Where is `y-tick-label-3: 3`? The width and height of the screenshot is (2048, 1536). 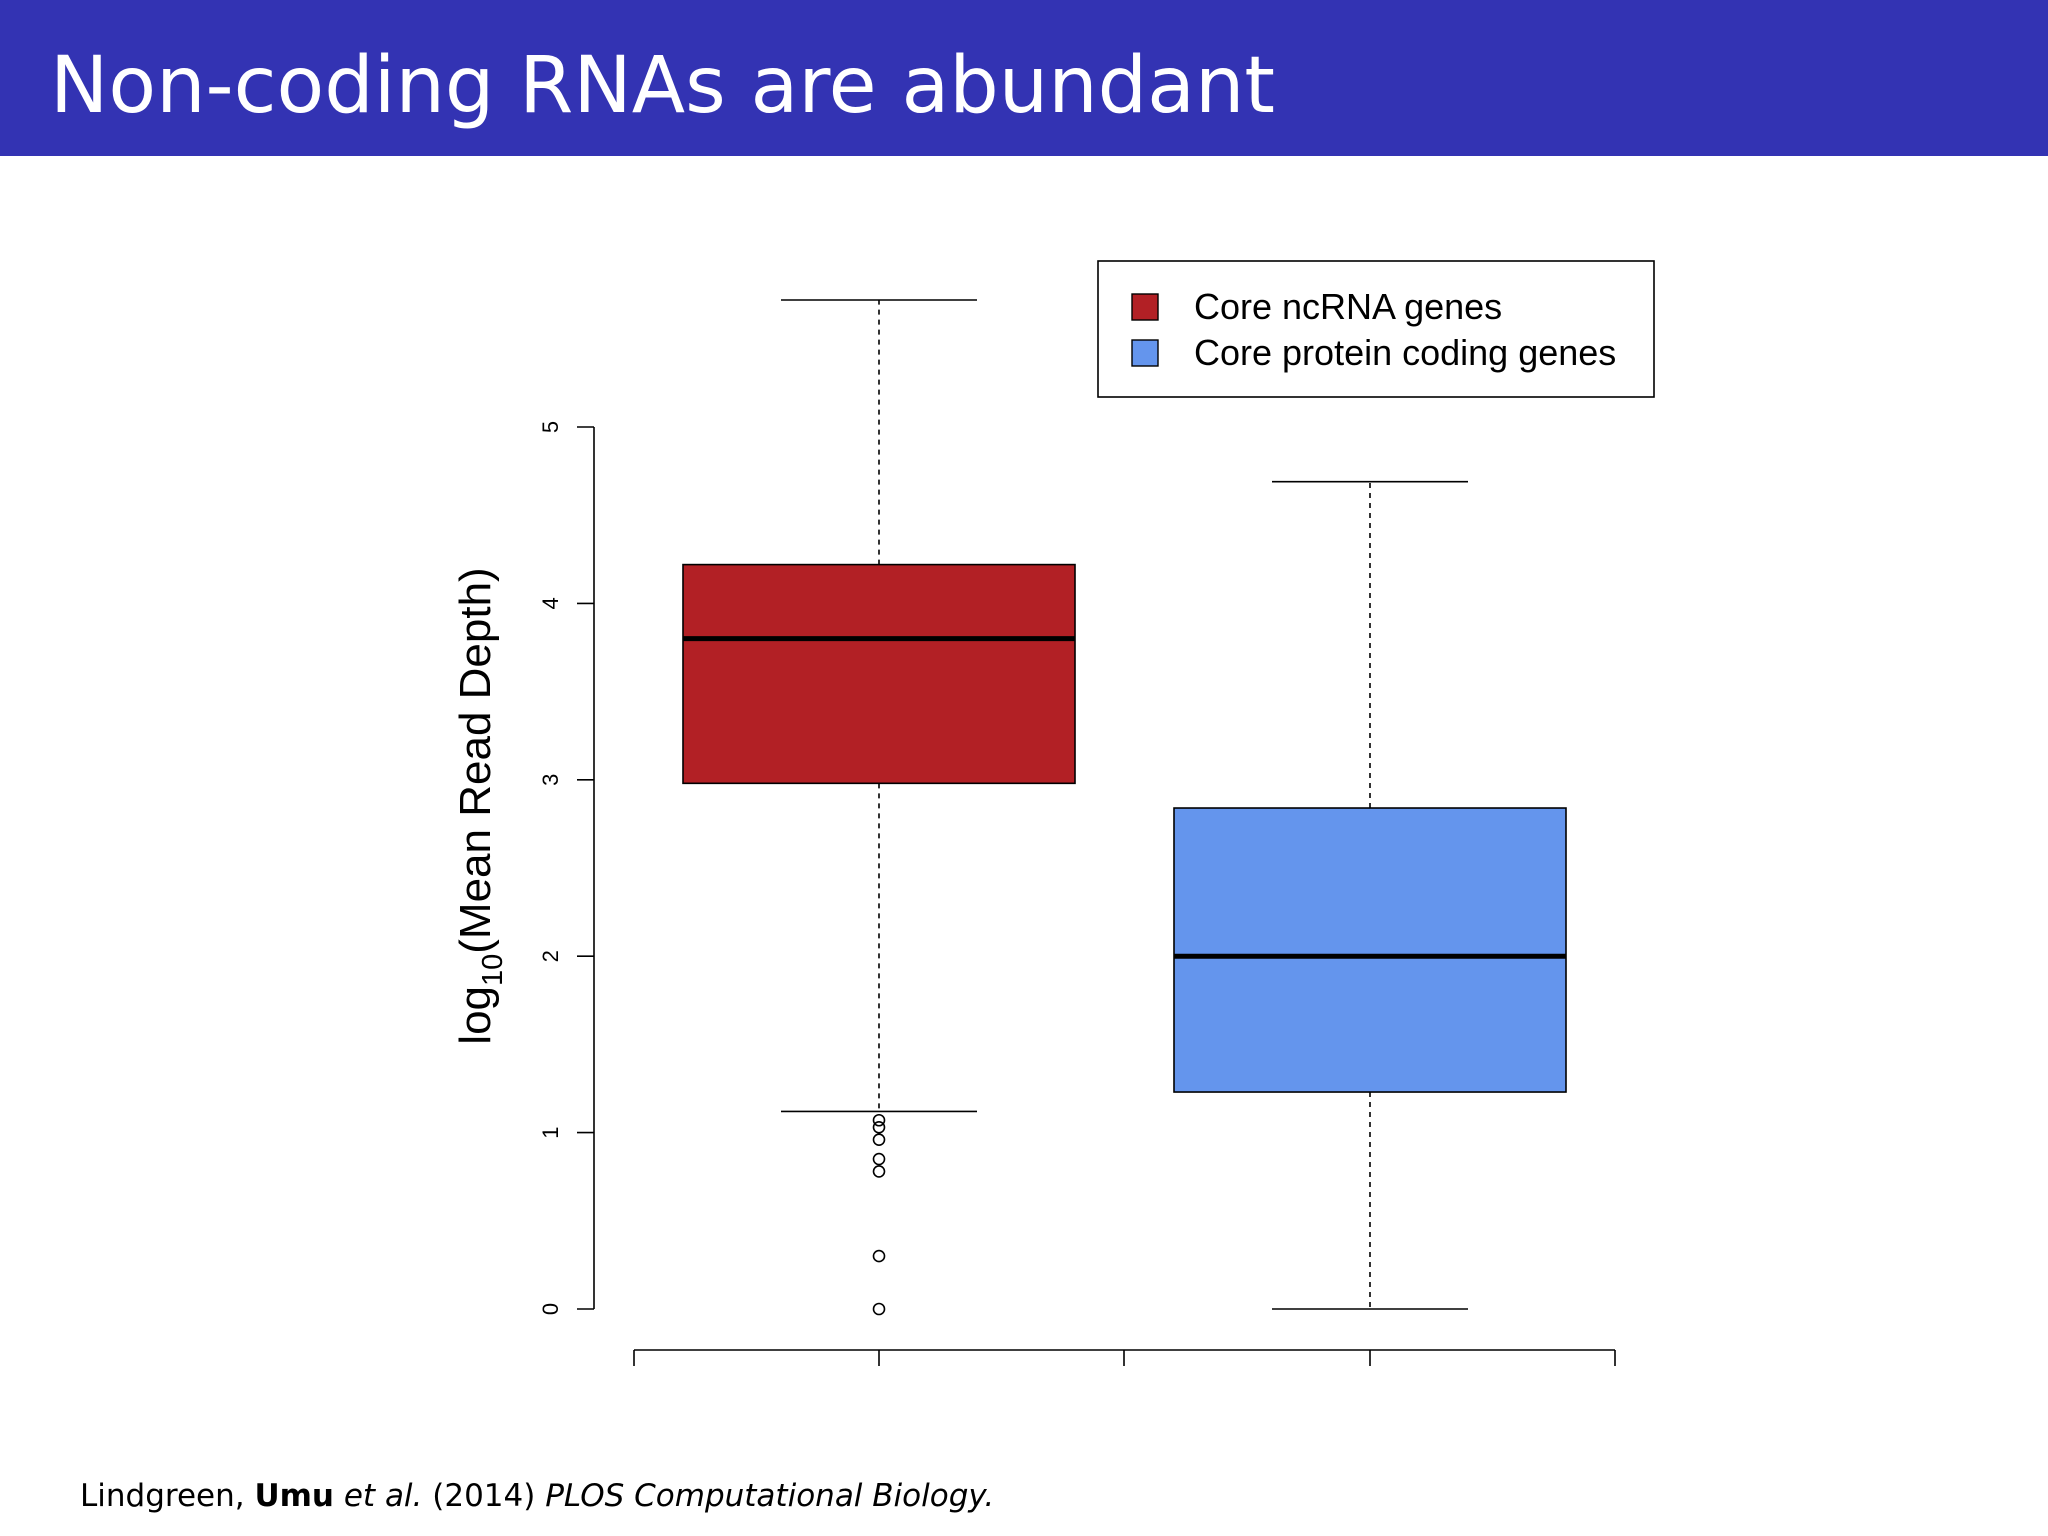 y-tick-label-3: 3 is located at coordinates (550, 780).